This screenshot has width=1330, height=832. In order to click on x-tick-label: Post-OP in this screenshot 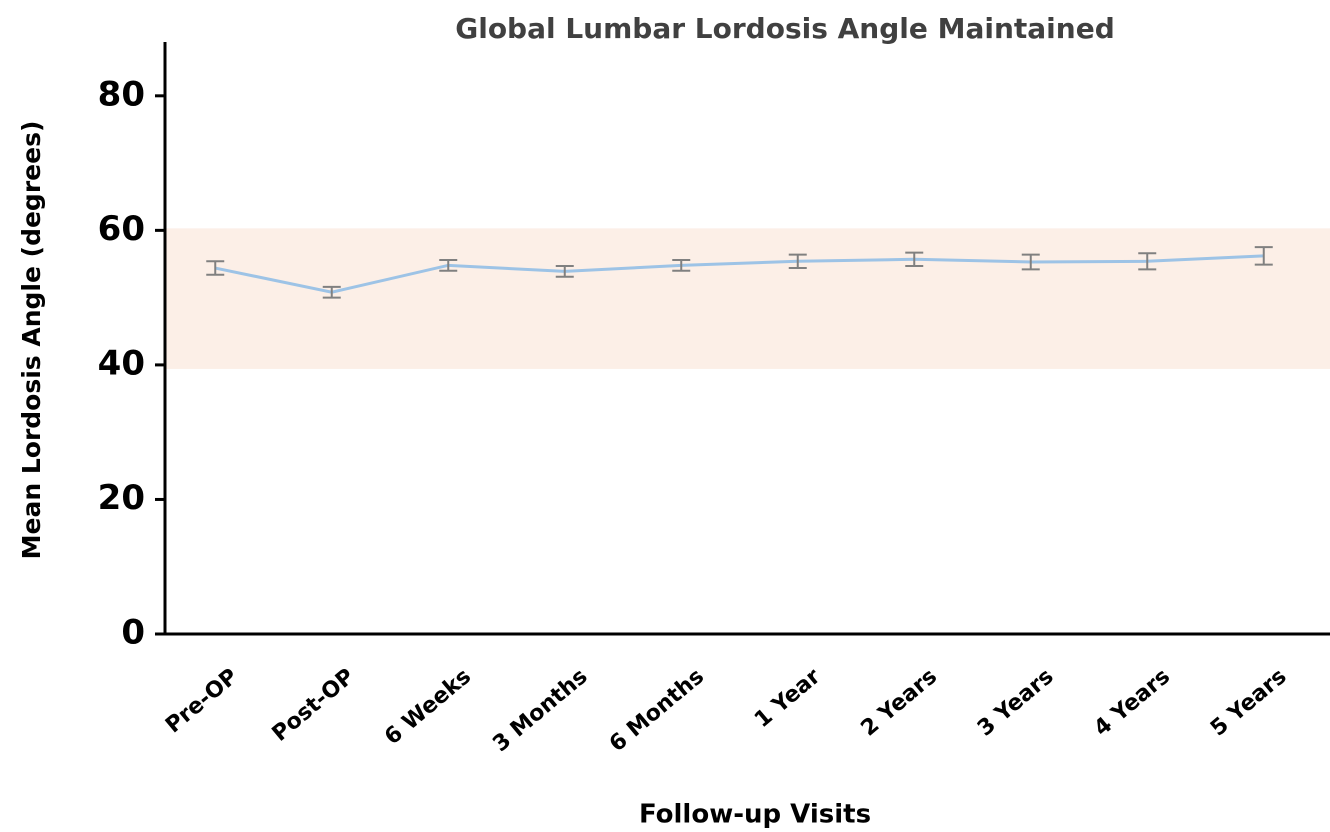, I will do `click(314, 705)`.